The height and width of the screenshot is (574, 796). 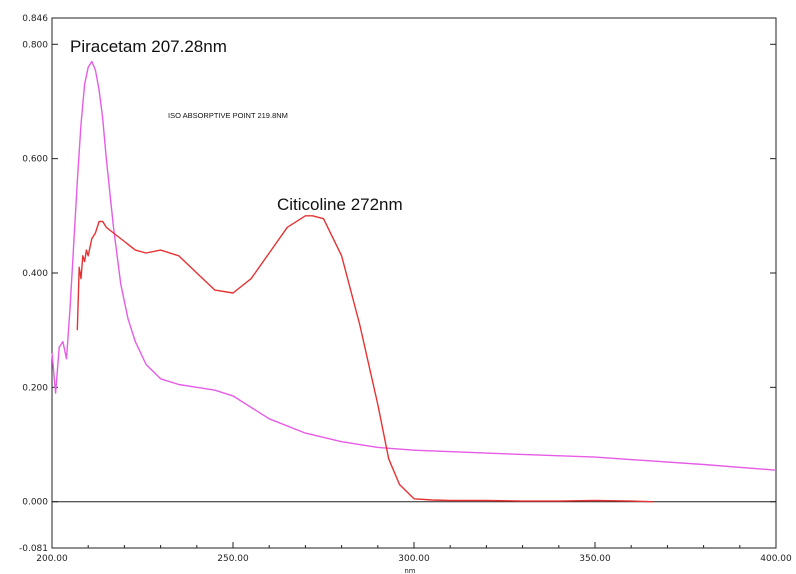 What do you see at coordinates (35, 45) in the screenshot?
I see `y-tick-label: 0.800` at bounding box center [35, 45].